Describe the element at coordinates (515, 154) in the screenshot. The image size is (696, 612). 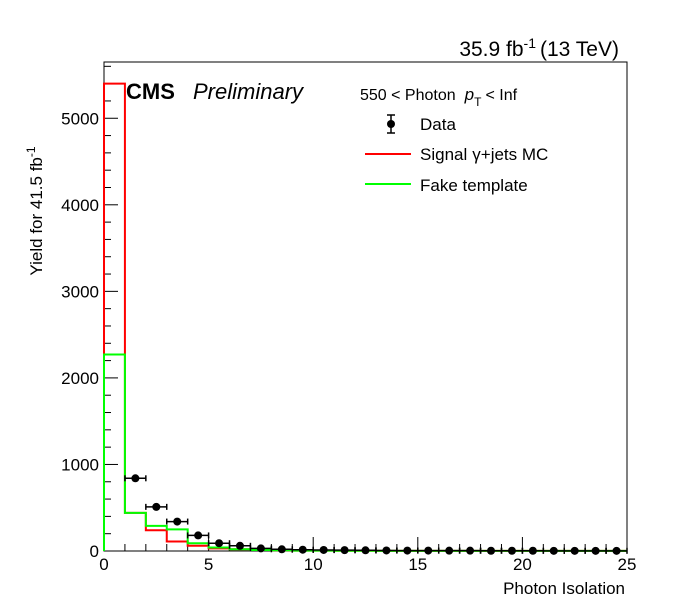
I see `legend-signal-post: +jets MC` at that location.